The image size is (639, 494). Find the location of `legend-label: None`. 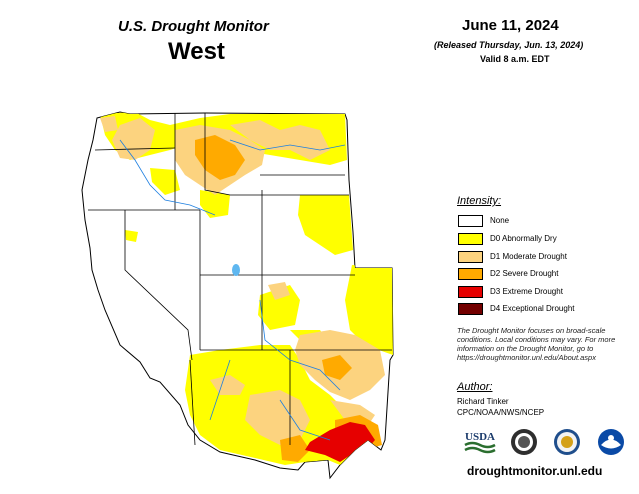

legend-label: None is located at coordinates (500, 220).